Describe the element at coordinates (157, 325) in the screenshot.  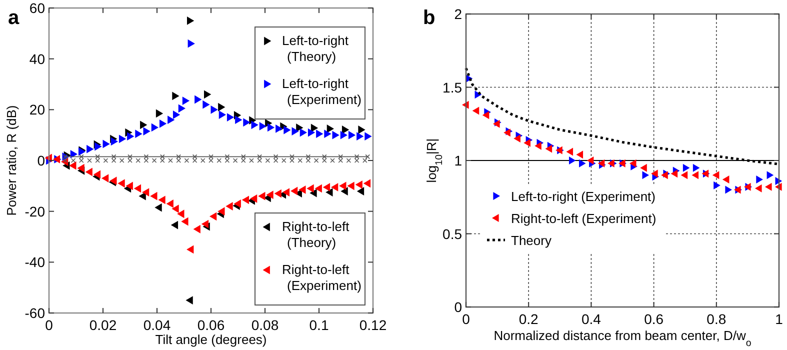
I see `x-tick-label: 0.04` at that location.